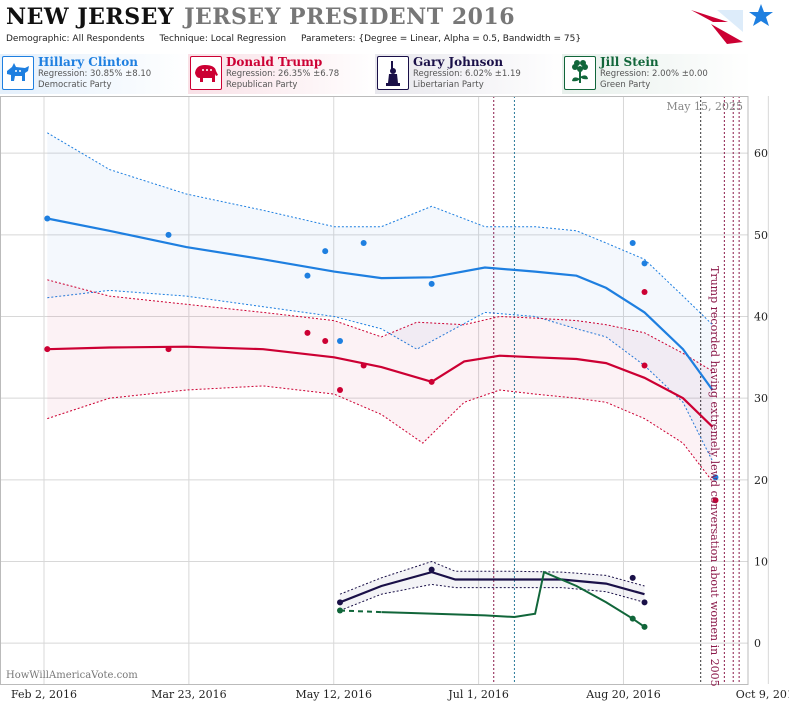 The height and width of the screenshot is (704, 789). Describe the element at coordinates (761, 480) in the screenshot. I see `y-tick-label: 20` at that location.